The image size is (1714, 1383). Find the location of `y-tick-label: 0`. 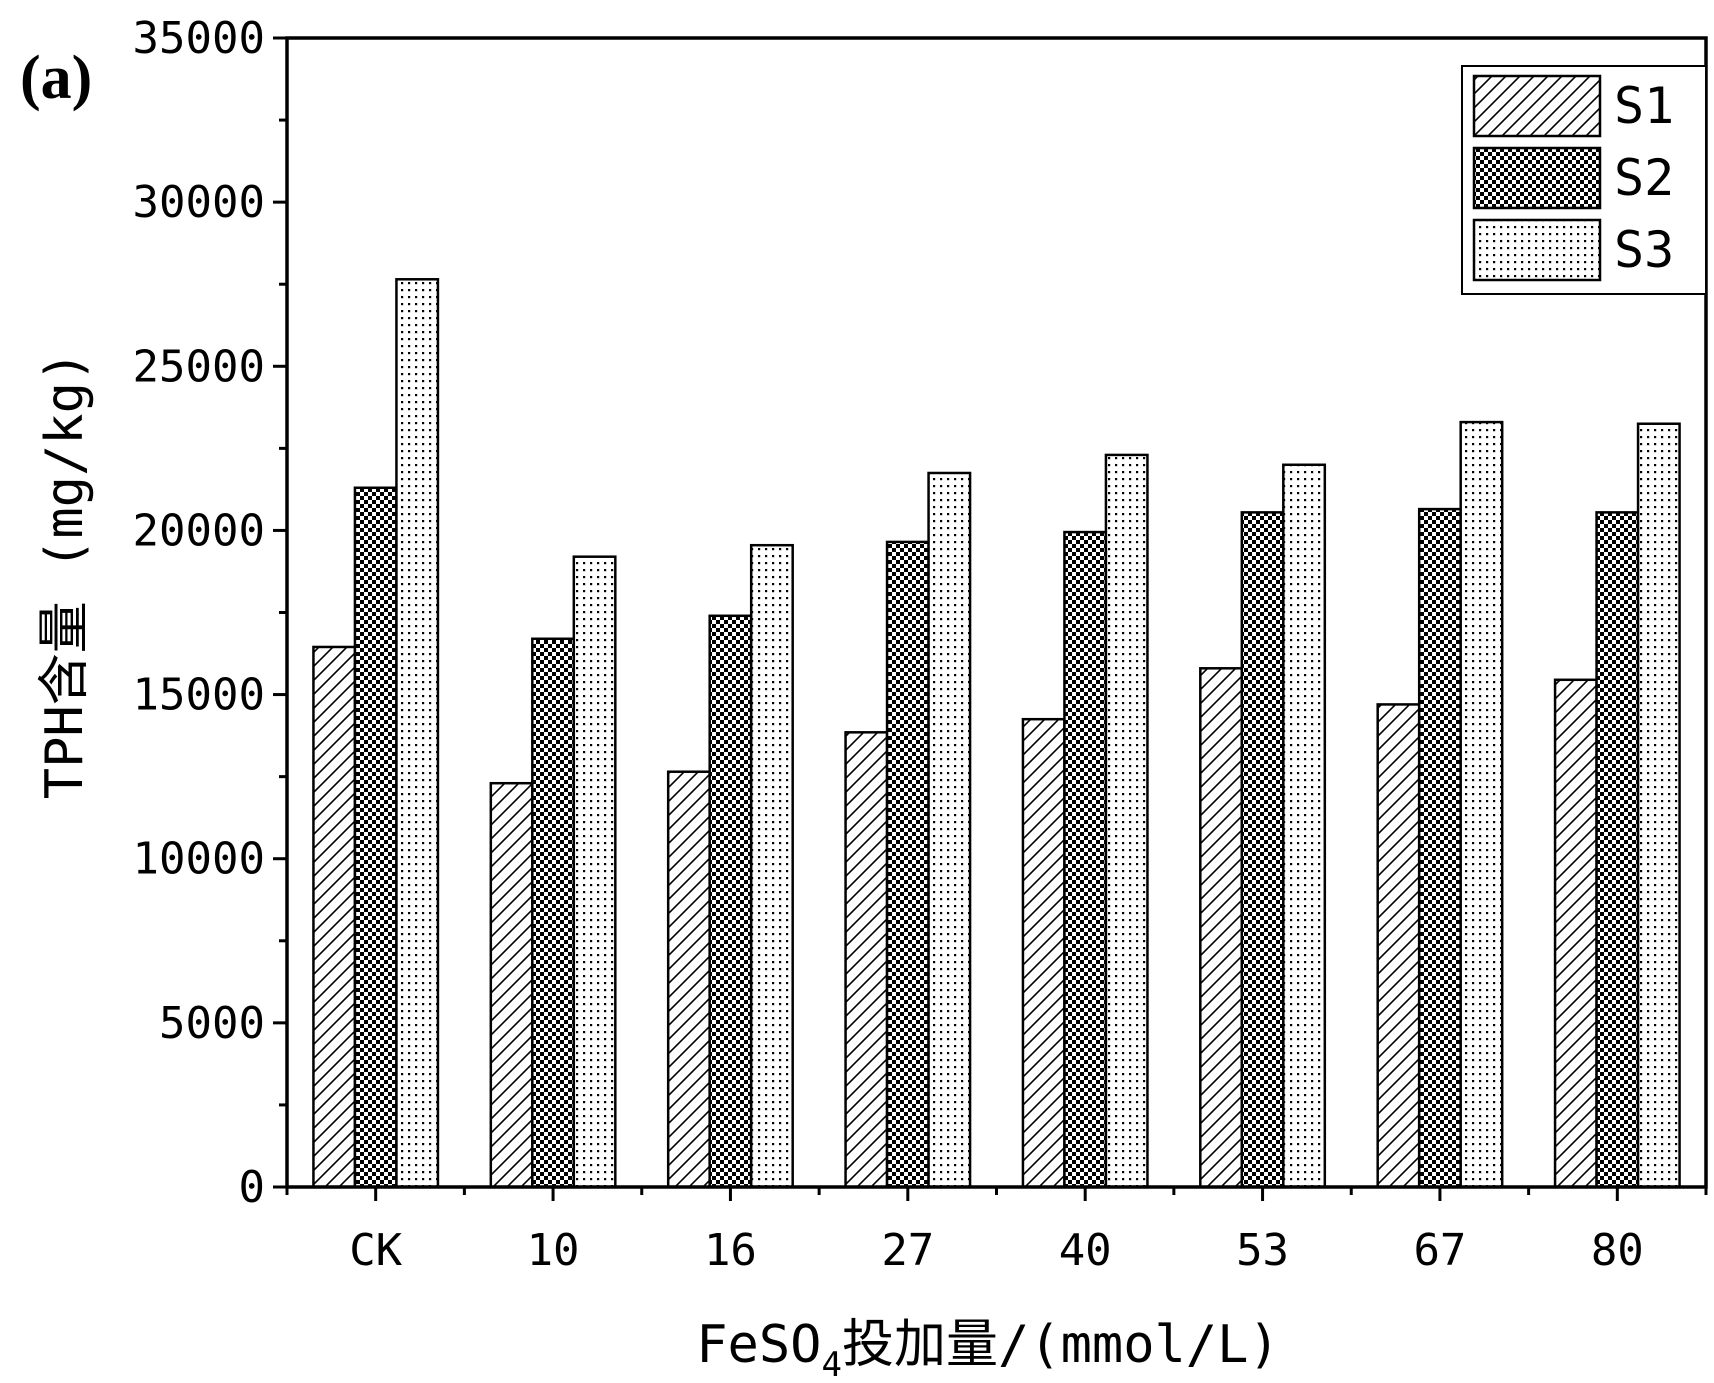

y-tick-label: 0 is located at coordinates (252, 1187).